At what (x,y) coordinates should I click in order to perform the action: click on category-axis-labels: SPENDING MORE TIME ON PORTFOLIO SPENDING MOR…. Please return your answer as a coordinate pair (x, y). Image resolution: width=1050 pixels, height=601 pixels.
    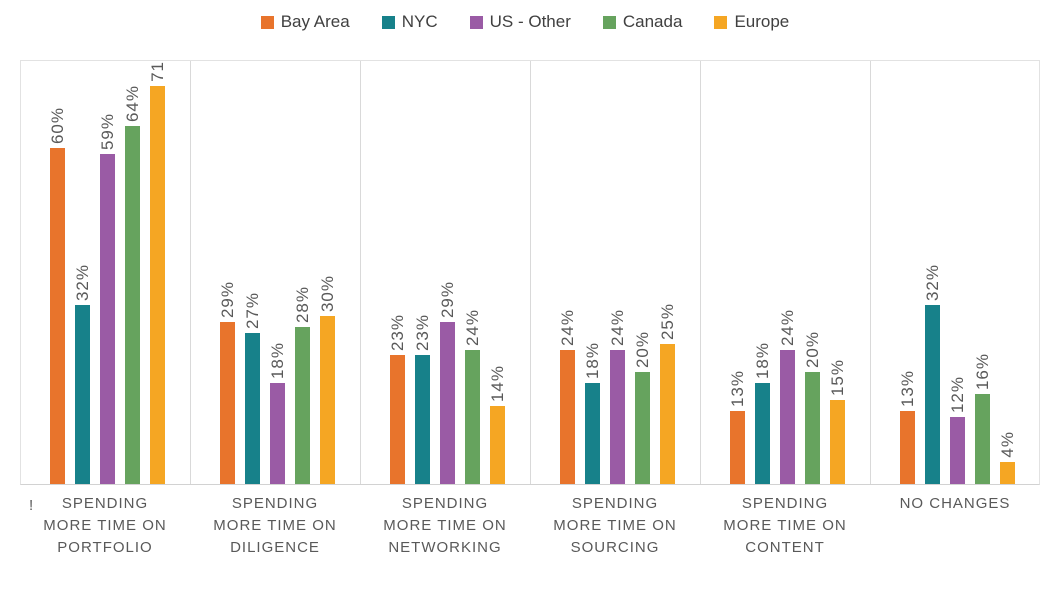
    Looking at the image, I should click on (525, 530).